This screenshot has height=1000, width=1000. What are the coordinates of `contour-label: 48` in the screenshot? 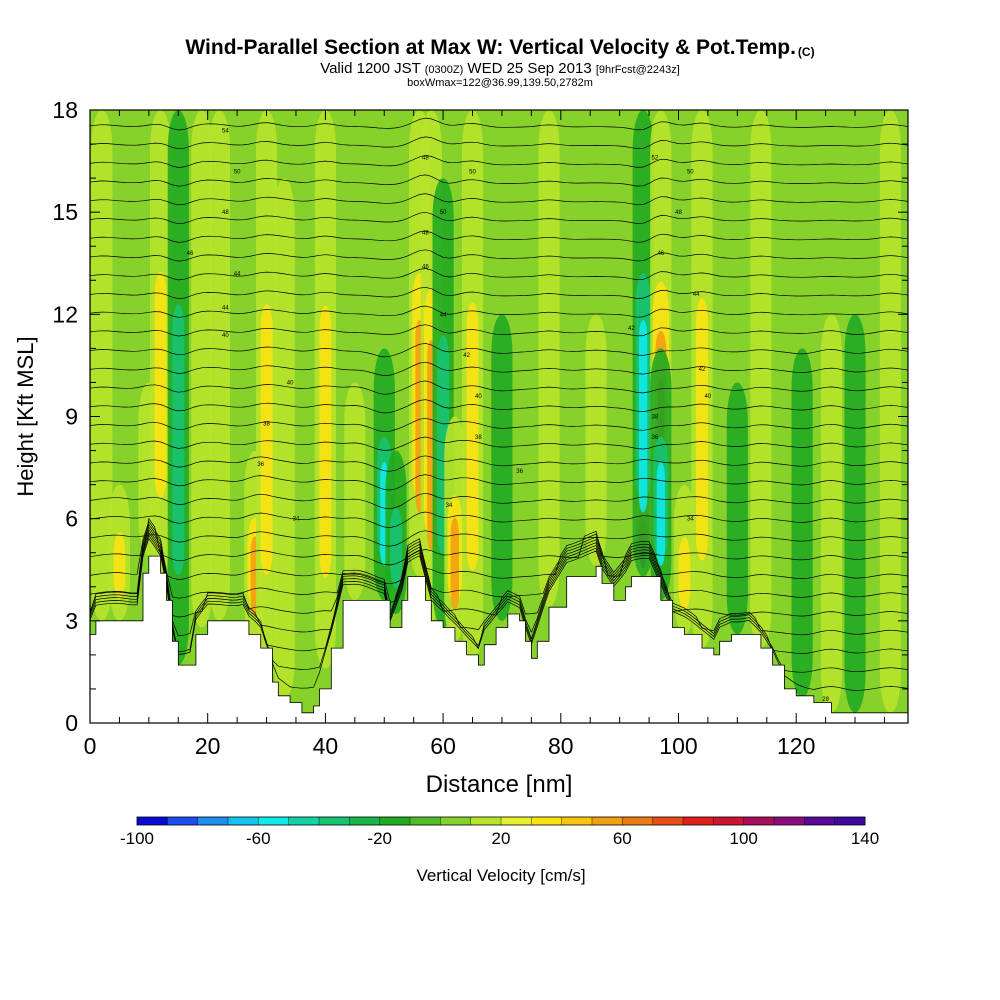 It's located at (425, 234).